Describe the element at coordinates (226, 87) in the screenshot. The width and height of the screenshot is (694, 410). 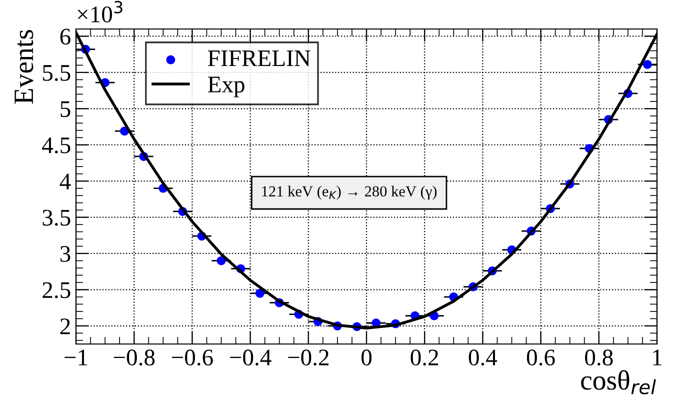
I see `legend-label: Exp` at that location.